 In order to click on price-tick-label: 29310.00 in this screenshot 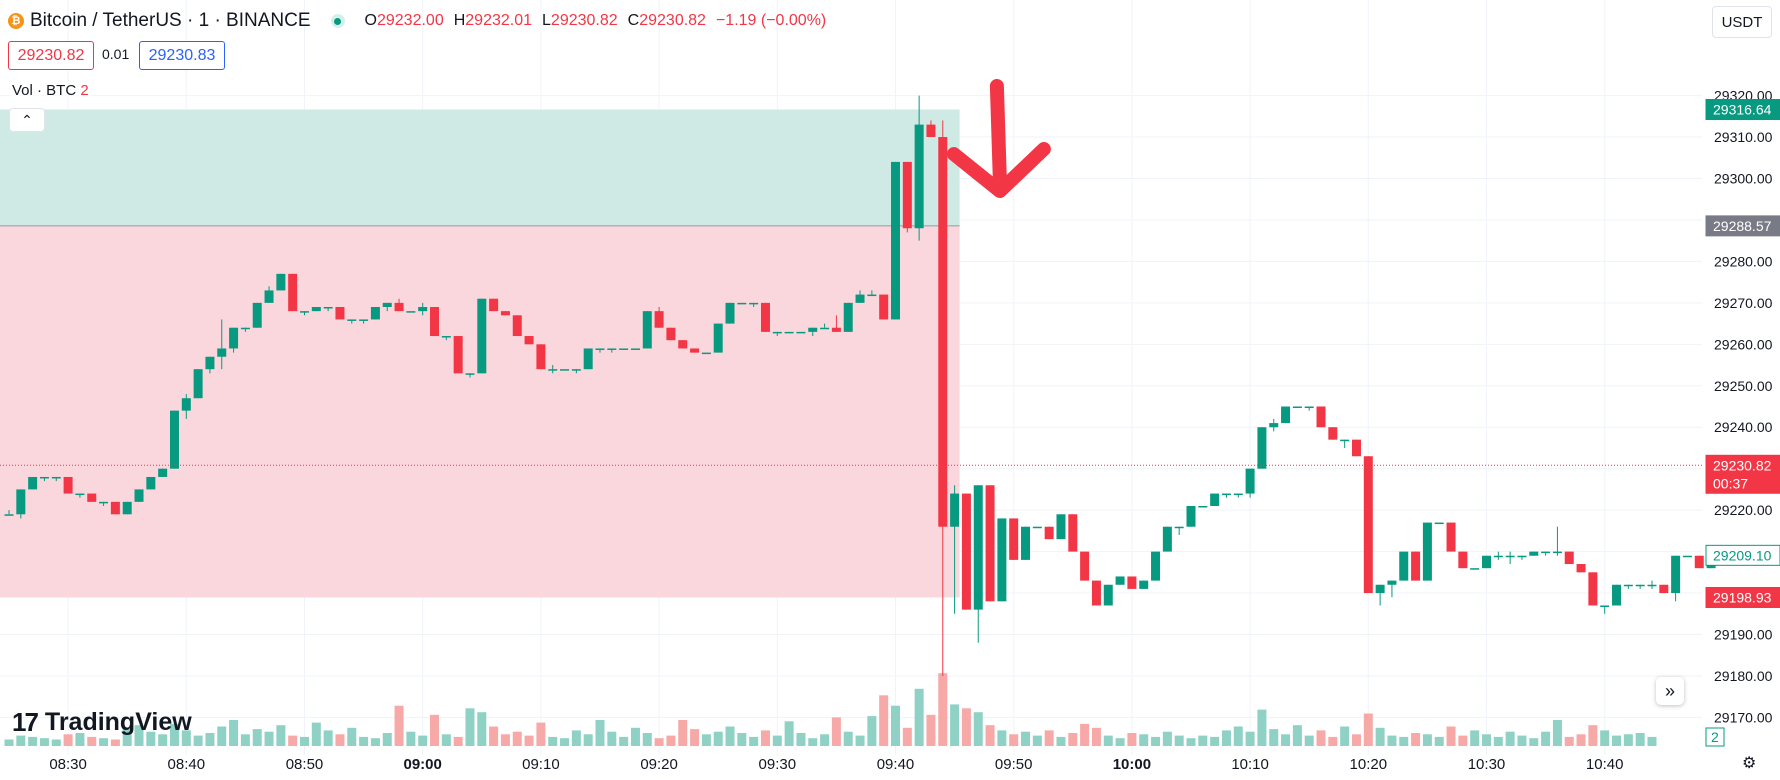, I will do `click(1743, 137)`.